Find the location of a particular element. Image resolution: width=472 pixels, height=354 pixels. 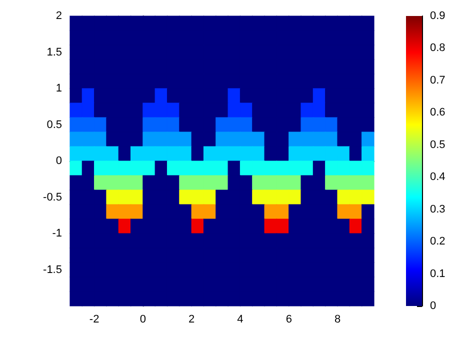

y-tick-label: -0.5 is located at coordinates (52, 197).